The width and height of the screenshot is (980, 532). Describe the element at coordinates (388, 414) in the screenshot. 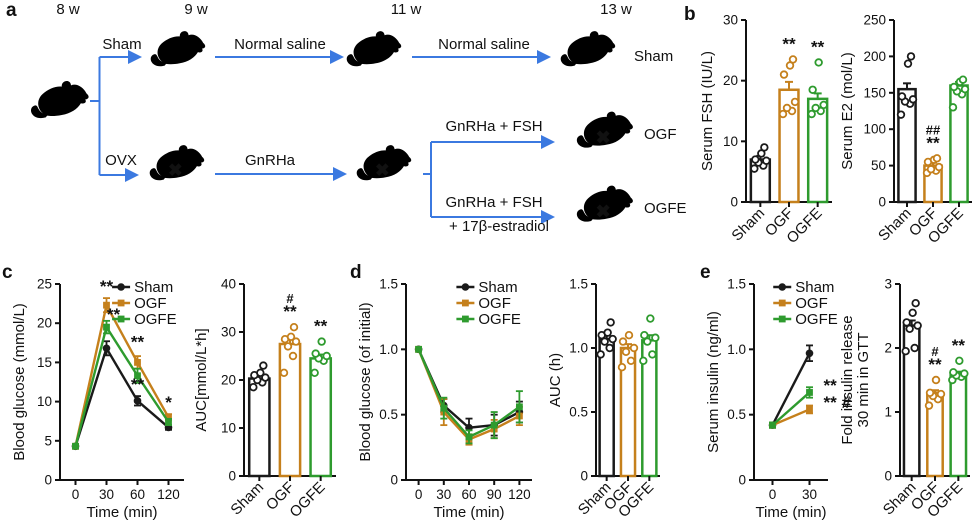

I see `y-tick-label: 0.5` at that location.